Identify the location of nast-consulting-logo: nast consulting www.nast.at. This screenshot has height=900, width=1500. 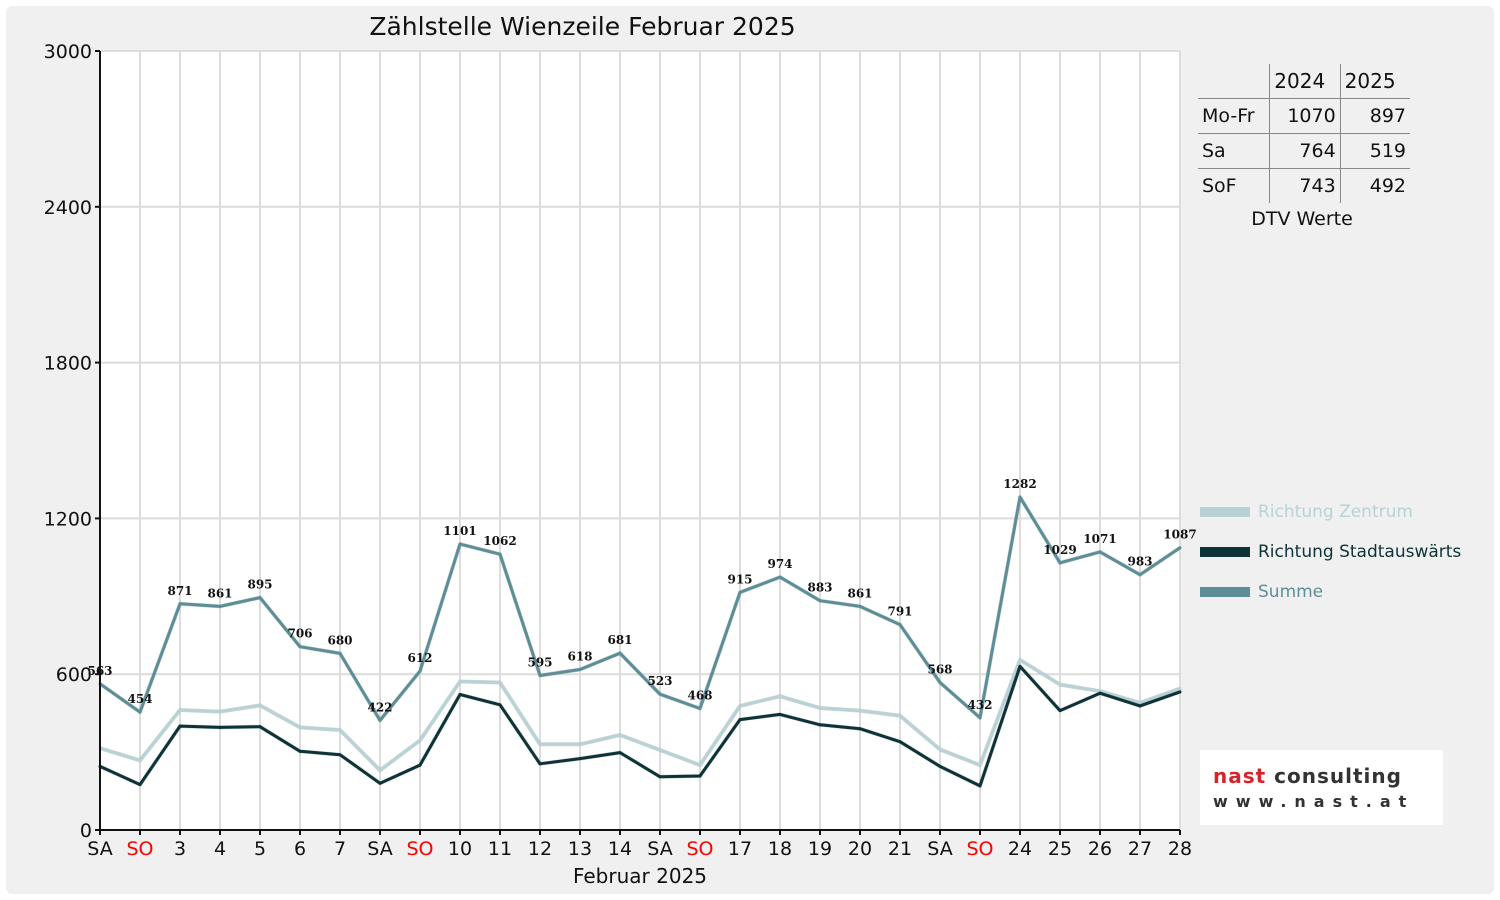
(1321, 787).